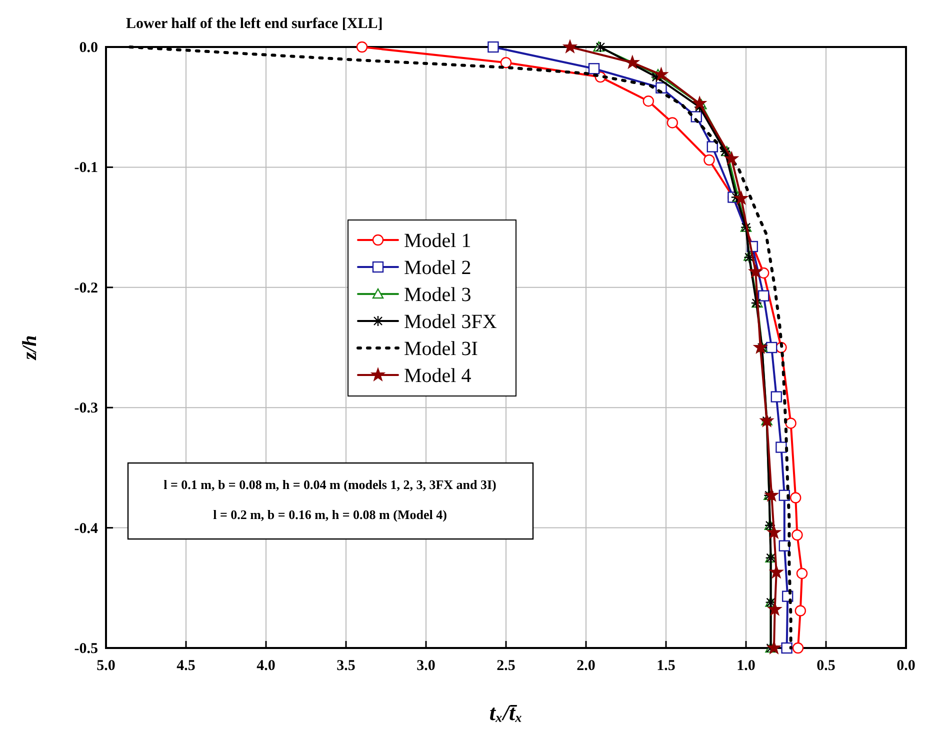 The image size is (931, 749). Describe the element at coordinates (666, 666) in the screenshot. I see `x-tick-label: 1.5` at that location.